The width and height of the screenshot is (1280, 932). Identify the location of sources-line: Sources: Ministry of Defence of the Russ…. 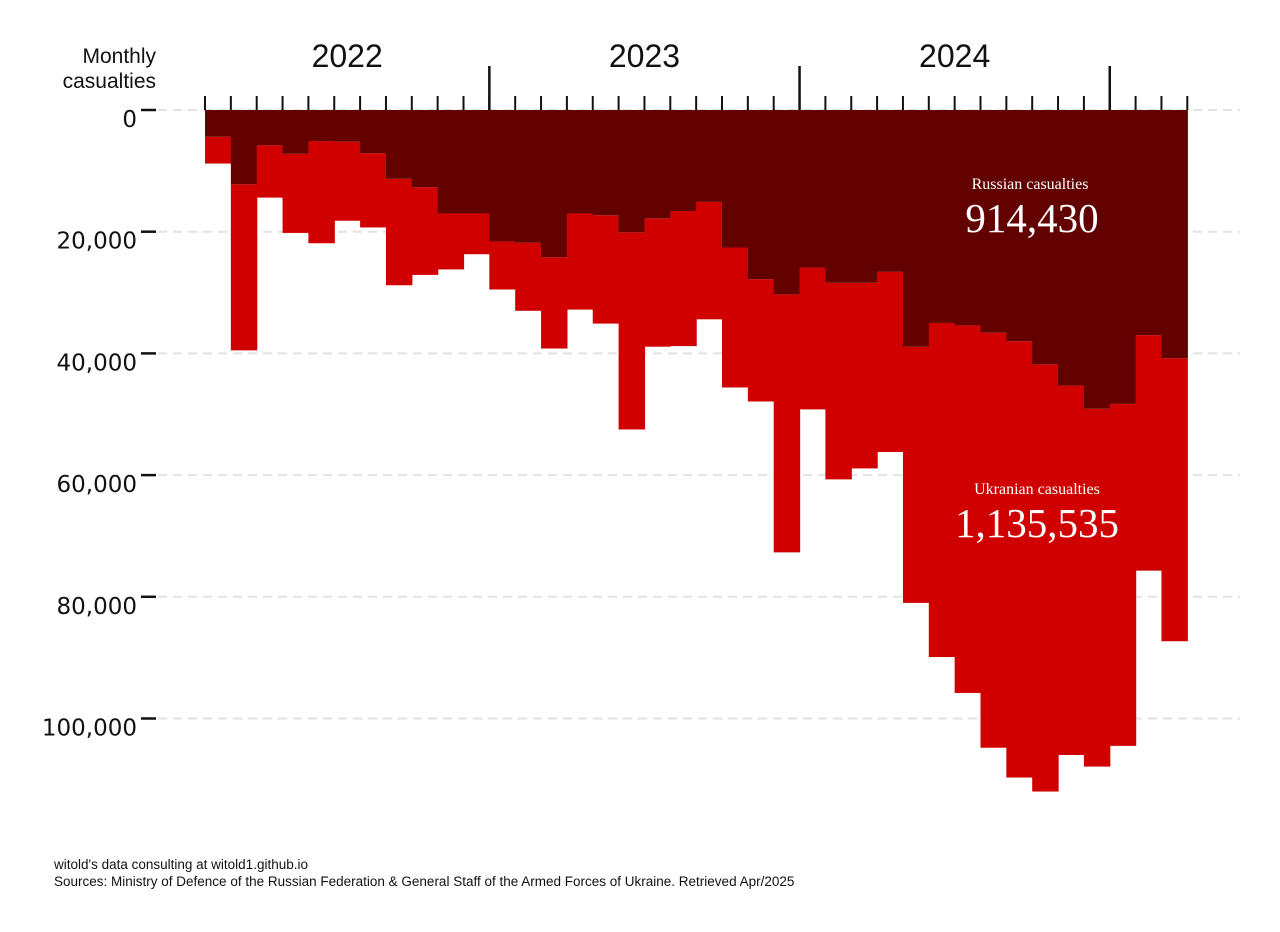
(424, 881).